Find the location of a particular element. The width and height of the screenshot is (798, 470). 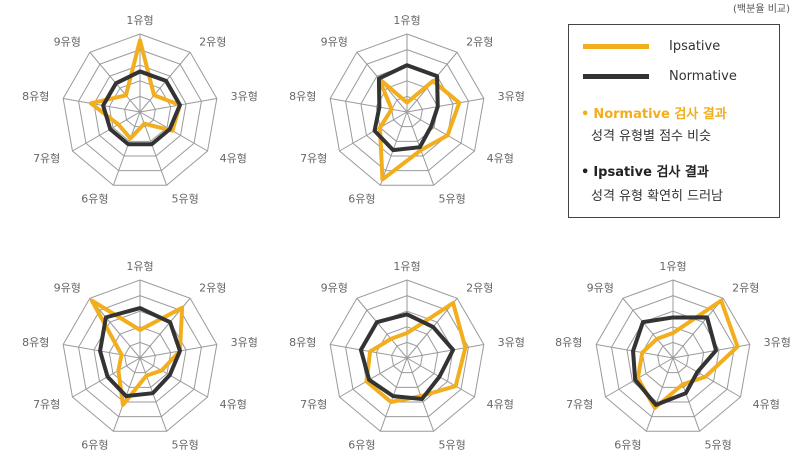

radar-chart-1: 1유형 2유형 3유형 4유형 5유형 6유형 7유형 8유형 9유형 is located at coordinates (140, 109).